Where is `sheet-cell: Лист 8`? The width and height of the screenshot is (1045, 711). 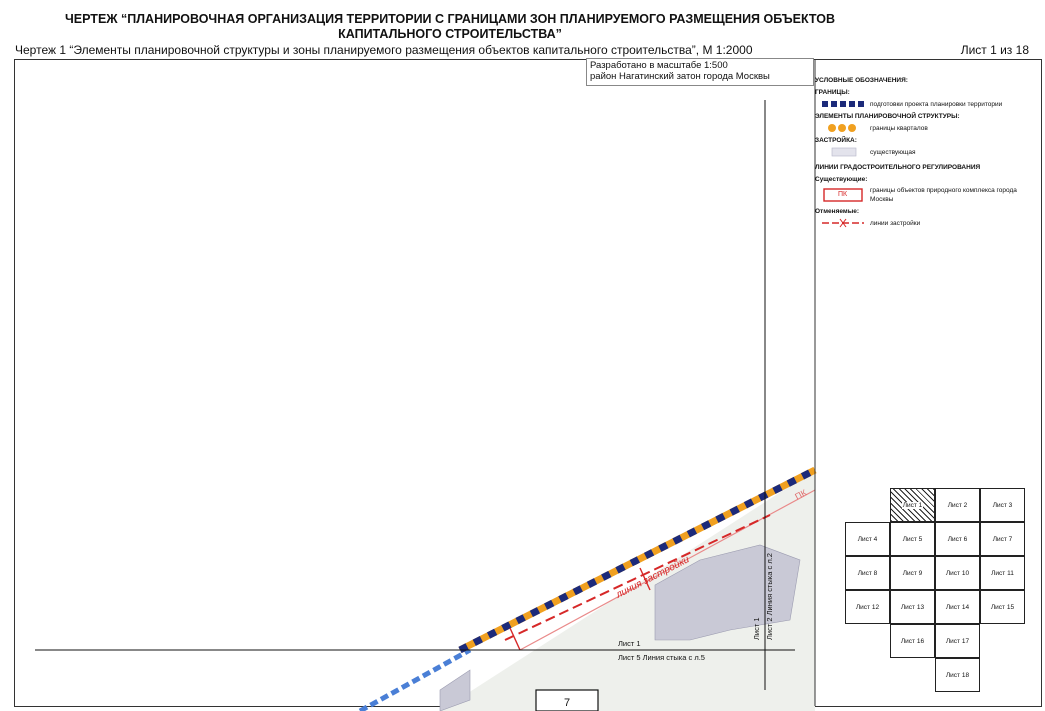
sheet-cell: Лист 8 is located at coordinates (867, 573).